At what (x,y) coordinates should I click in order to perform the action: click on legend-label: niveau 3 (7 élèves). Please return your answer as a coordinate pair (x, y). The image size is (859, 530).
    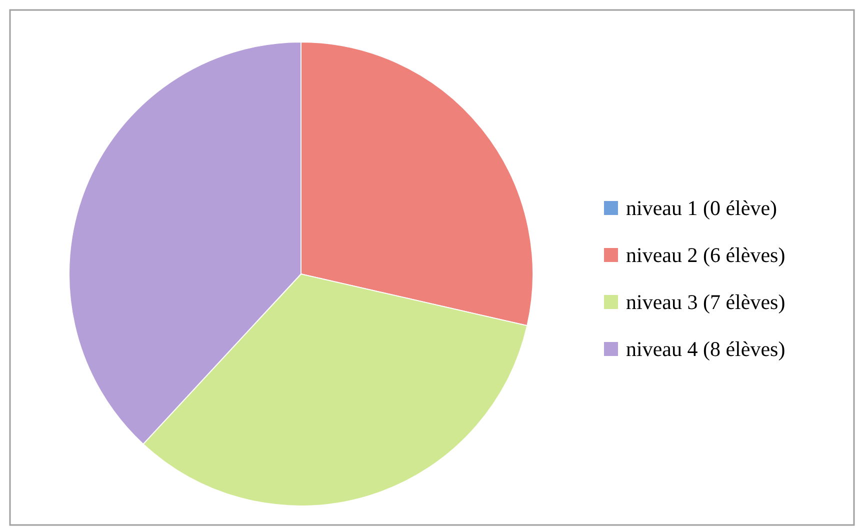
    Looking at the image, I should click on (706, 302).